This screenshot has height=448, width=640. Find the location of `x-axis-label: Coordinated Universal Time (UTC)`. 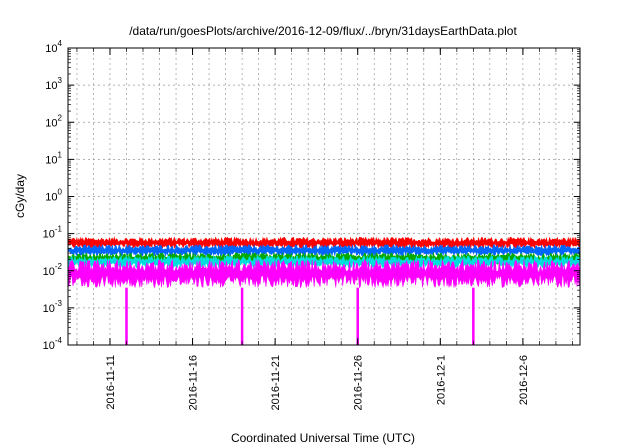

x-axis-label: Coordinated Universal Time (UTC) is located at coordinates (323, 438).